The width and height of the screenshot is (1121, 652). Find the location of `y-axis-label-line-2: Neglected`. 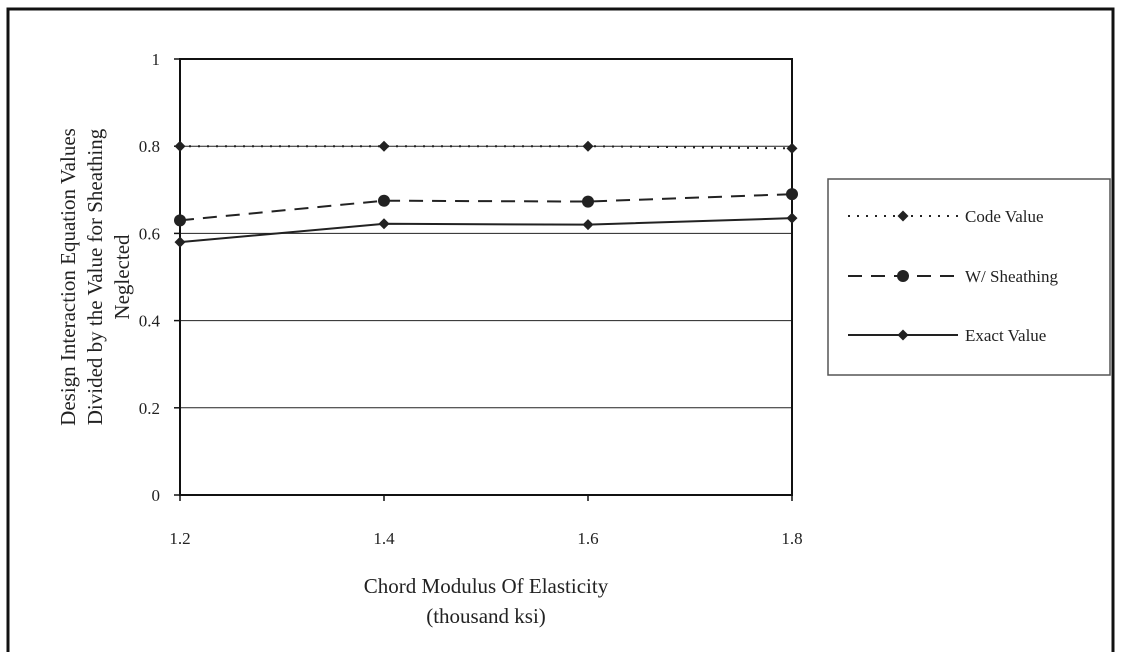

y-axis-label-line-2: Neglected is located at coordinates (122, 277).